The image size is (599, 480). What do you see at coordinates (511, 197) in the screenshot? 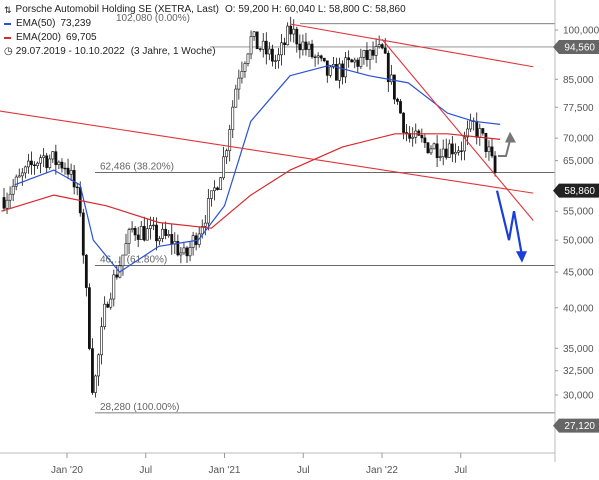
I see `forecast-arrows` at bounding box center [511, 197].